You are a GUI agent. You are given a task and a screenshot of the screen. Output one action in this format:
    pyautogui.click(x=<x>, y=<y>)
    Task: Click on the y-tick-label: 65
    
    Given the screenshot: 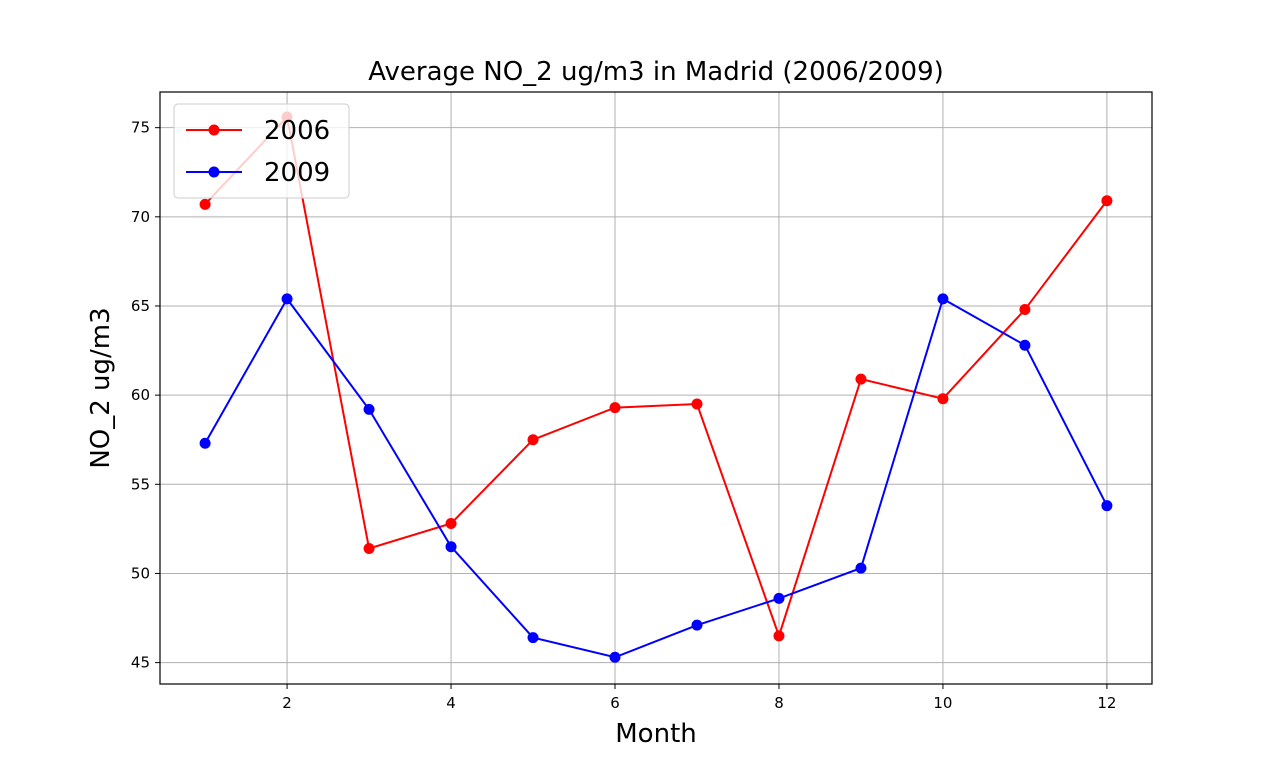 What is the action you would take?
    pyautogui.click(x=140, y=306)
    